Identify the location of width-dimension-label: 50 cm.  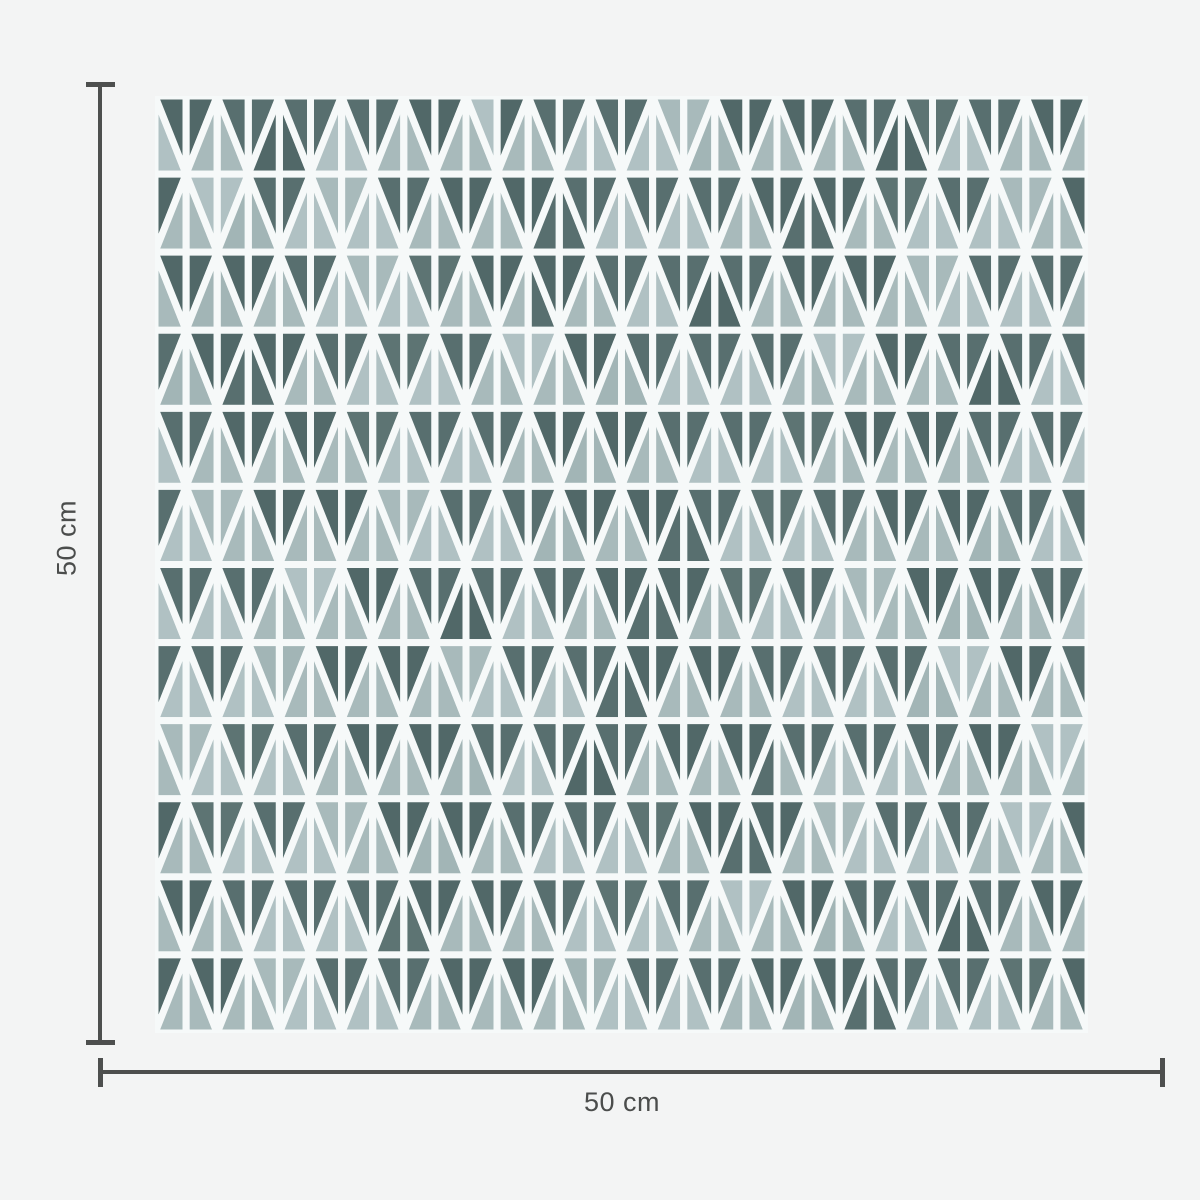
(622, 1102).